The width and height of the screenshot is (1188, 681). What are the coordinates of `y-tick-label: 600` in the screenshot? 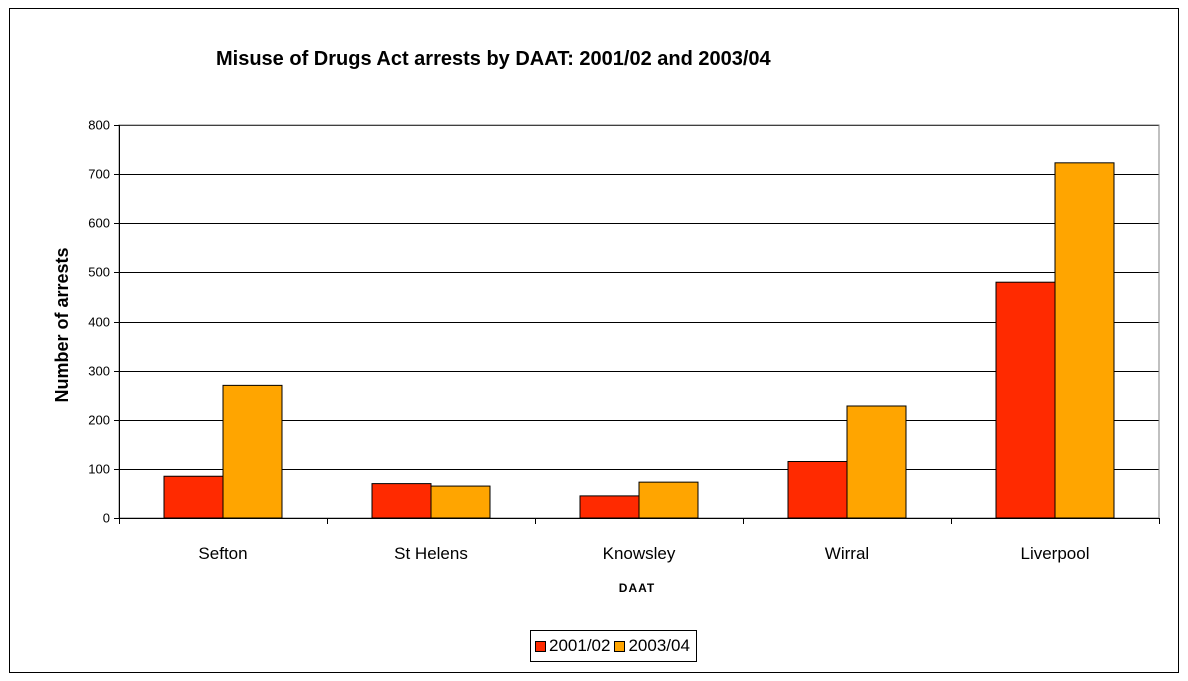 It's located at (99, 223).